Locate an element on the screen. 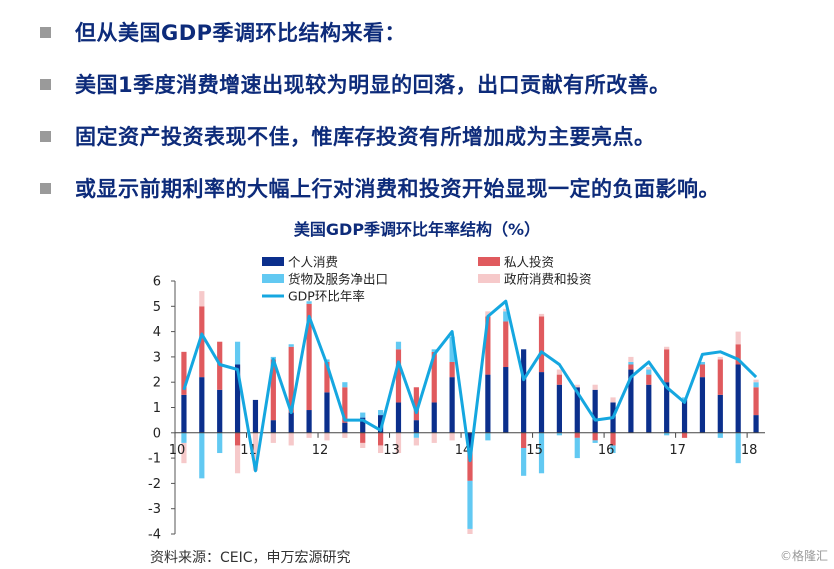 The height and width of the screenshot is (569, 834). y-tick-label: -4 is located at coordinates (154, 535).